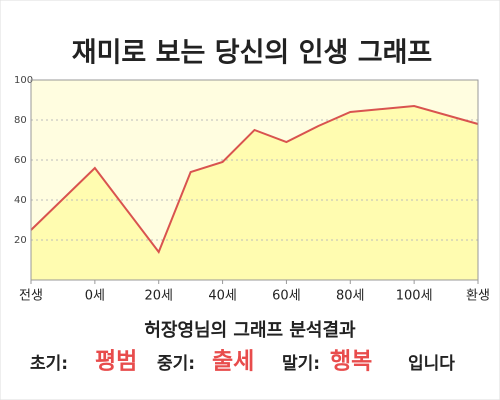 Image resolution: width=500 pixels, height=400 pixels. Describe the element at coordinates (233, 362) in the screenshot. I see `result-value: 출세` at that location.